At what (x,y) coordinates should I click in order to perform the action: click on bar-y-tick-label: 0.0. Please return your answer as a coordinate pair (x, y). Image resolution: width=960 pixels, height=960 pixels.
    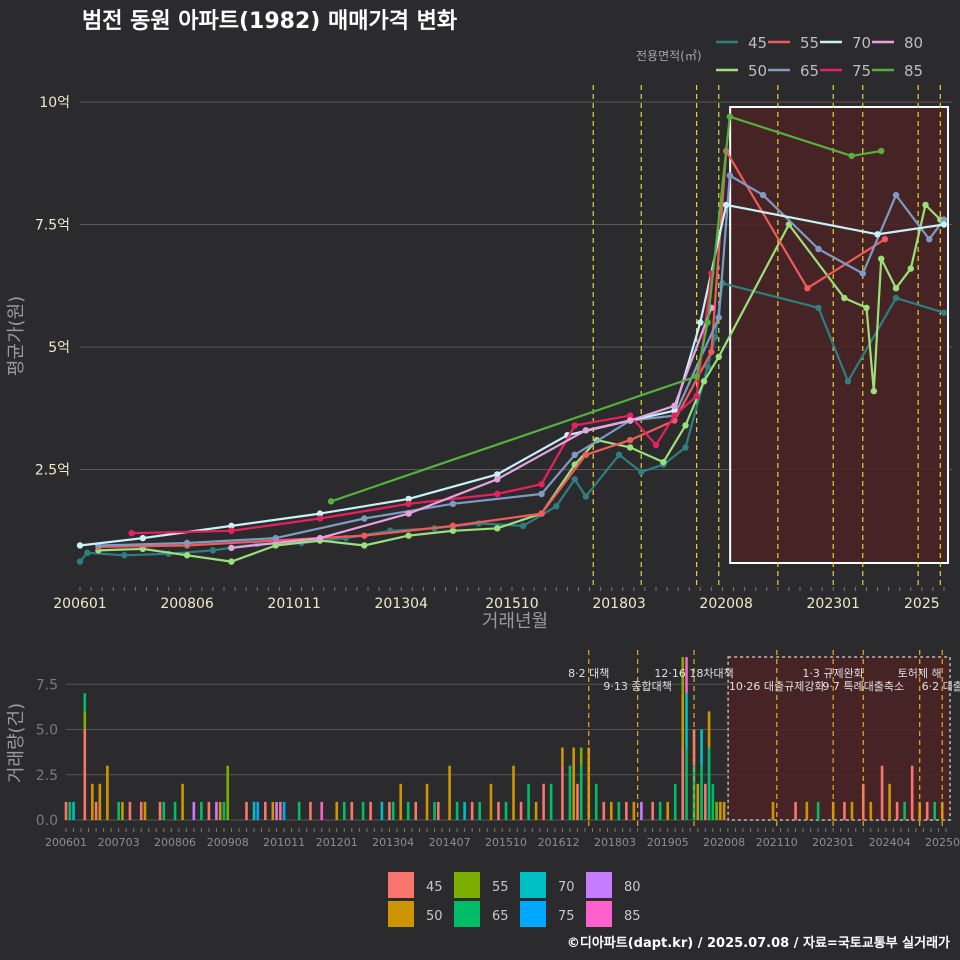
    Looking at the image, I should click on (47, 821).